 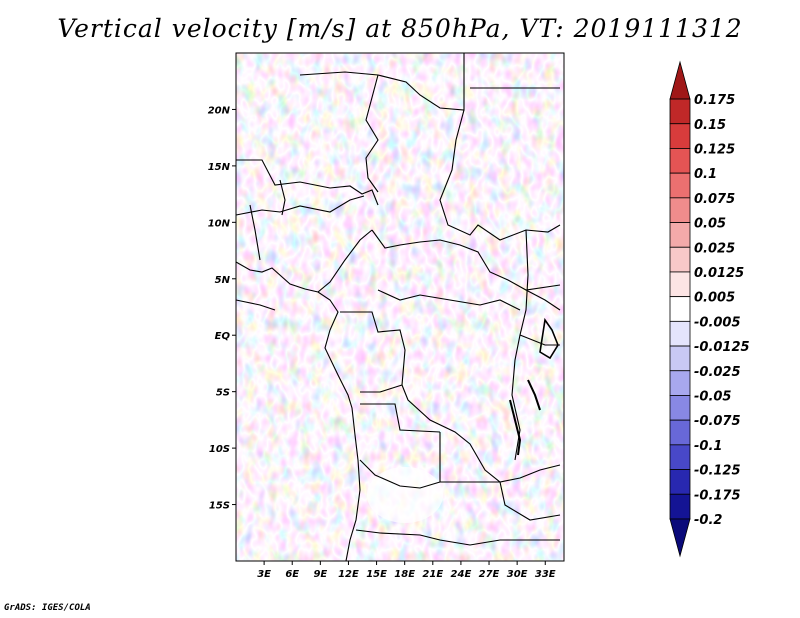 I want to click on lon-tick-label: 15E, so click(x=376, y=574).